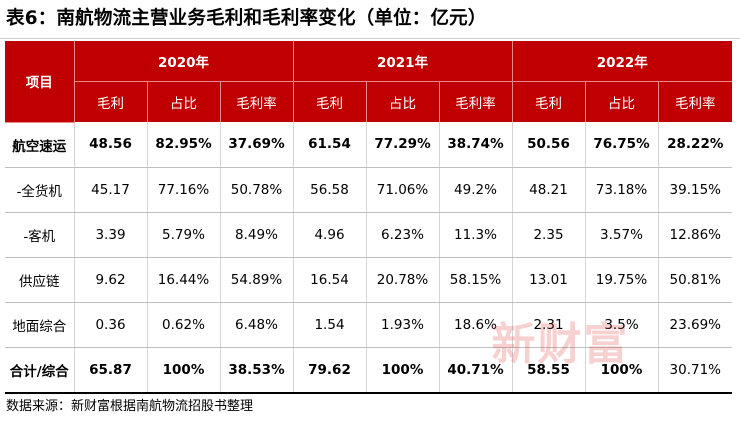 The height and width of the screenshot is (428, 740). What do you see at coordinates (476, 280) in the screenshot?
I see `table-cell: 58.15%` at bounding box center [476, 280].